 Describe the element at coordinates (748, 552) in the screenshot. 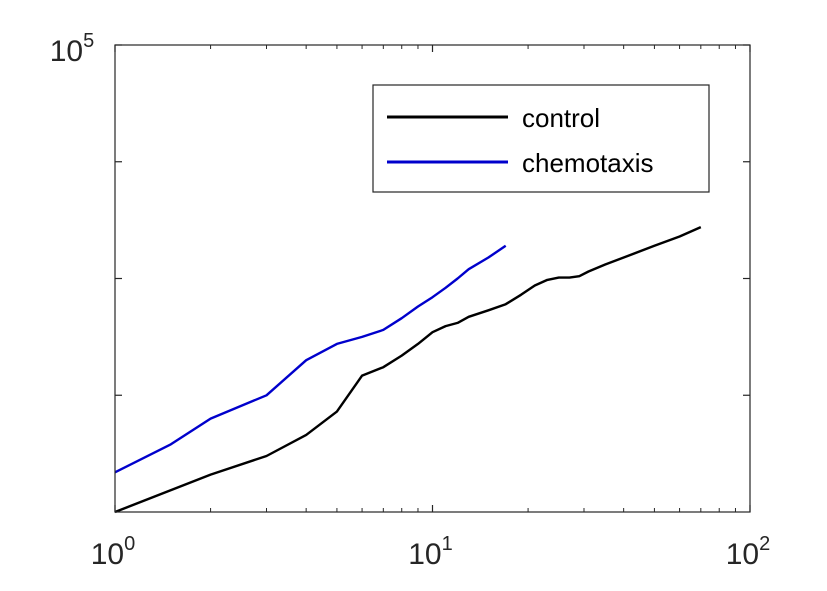

I see `x-tick-label: 10²` at that location.